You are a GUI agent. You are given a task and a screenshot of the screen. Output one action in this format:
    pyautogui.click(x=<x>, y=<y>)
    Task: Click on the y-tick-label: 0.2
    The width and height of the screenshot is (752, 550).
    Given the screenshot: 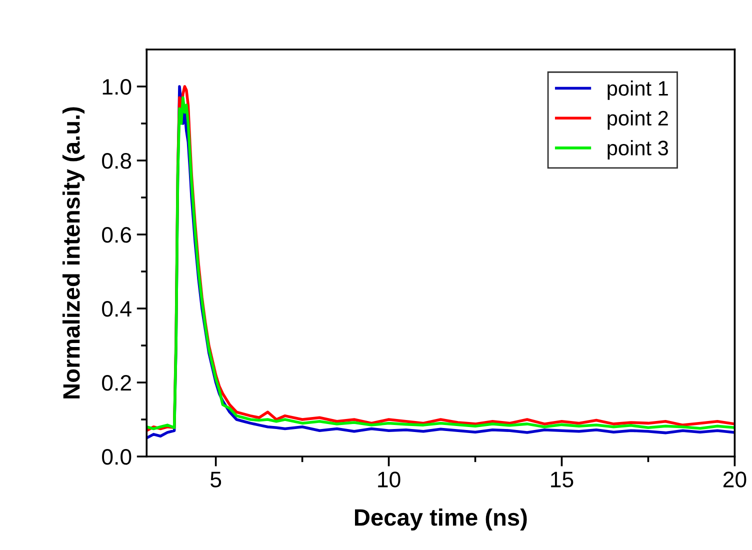 What is the action you would take?
    pyautogui.click(x=116, y=383)
    